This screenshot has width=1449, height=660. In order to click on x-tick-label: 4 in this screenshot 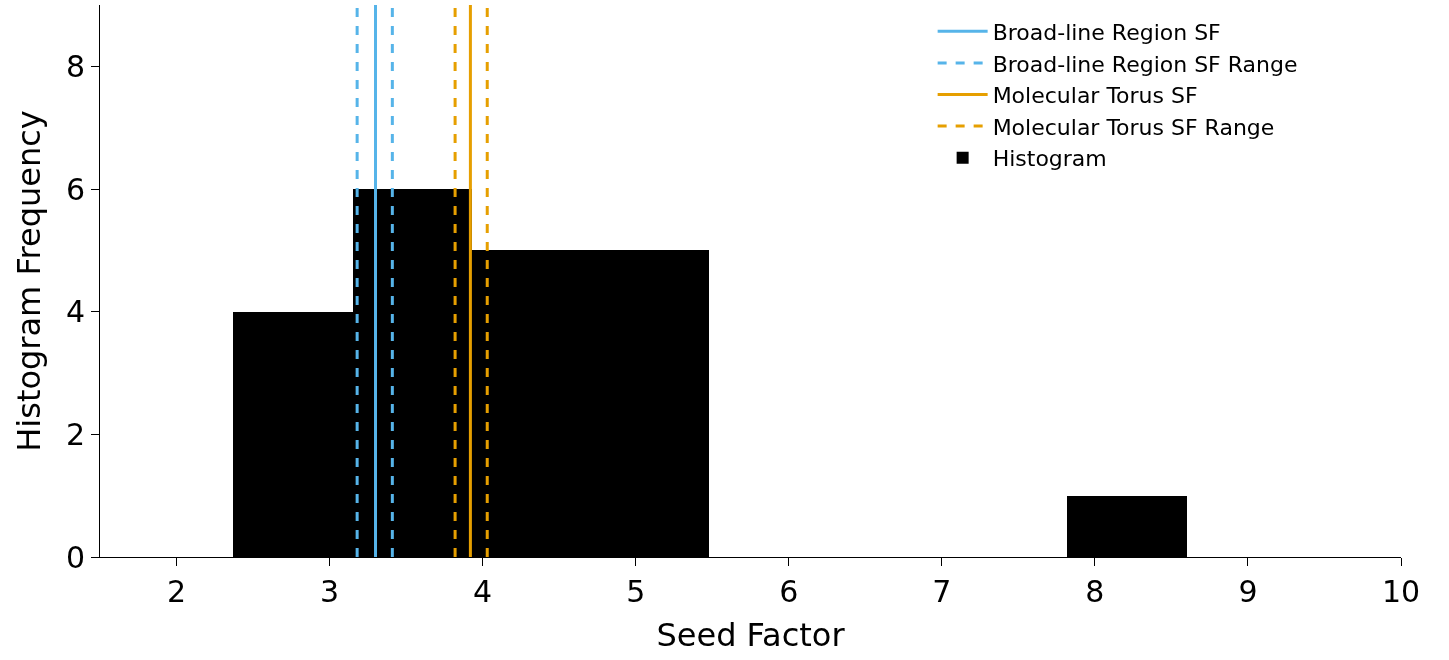, I will do `click(483, 591)`.